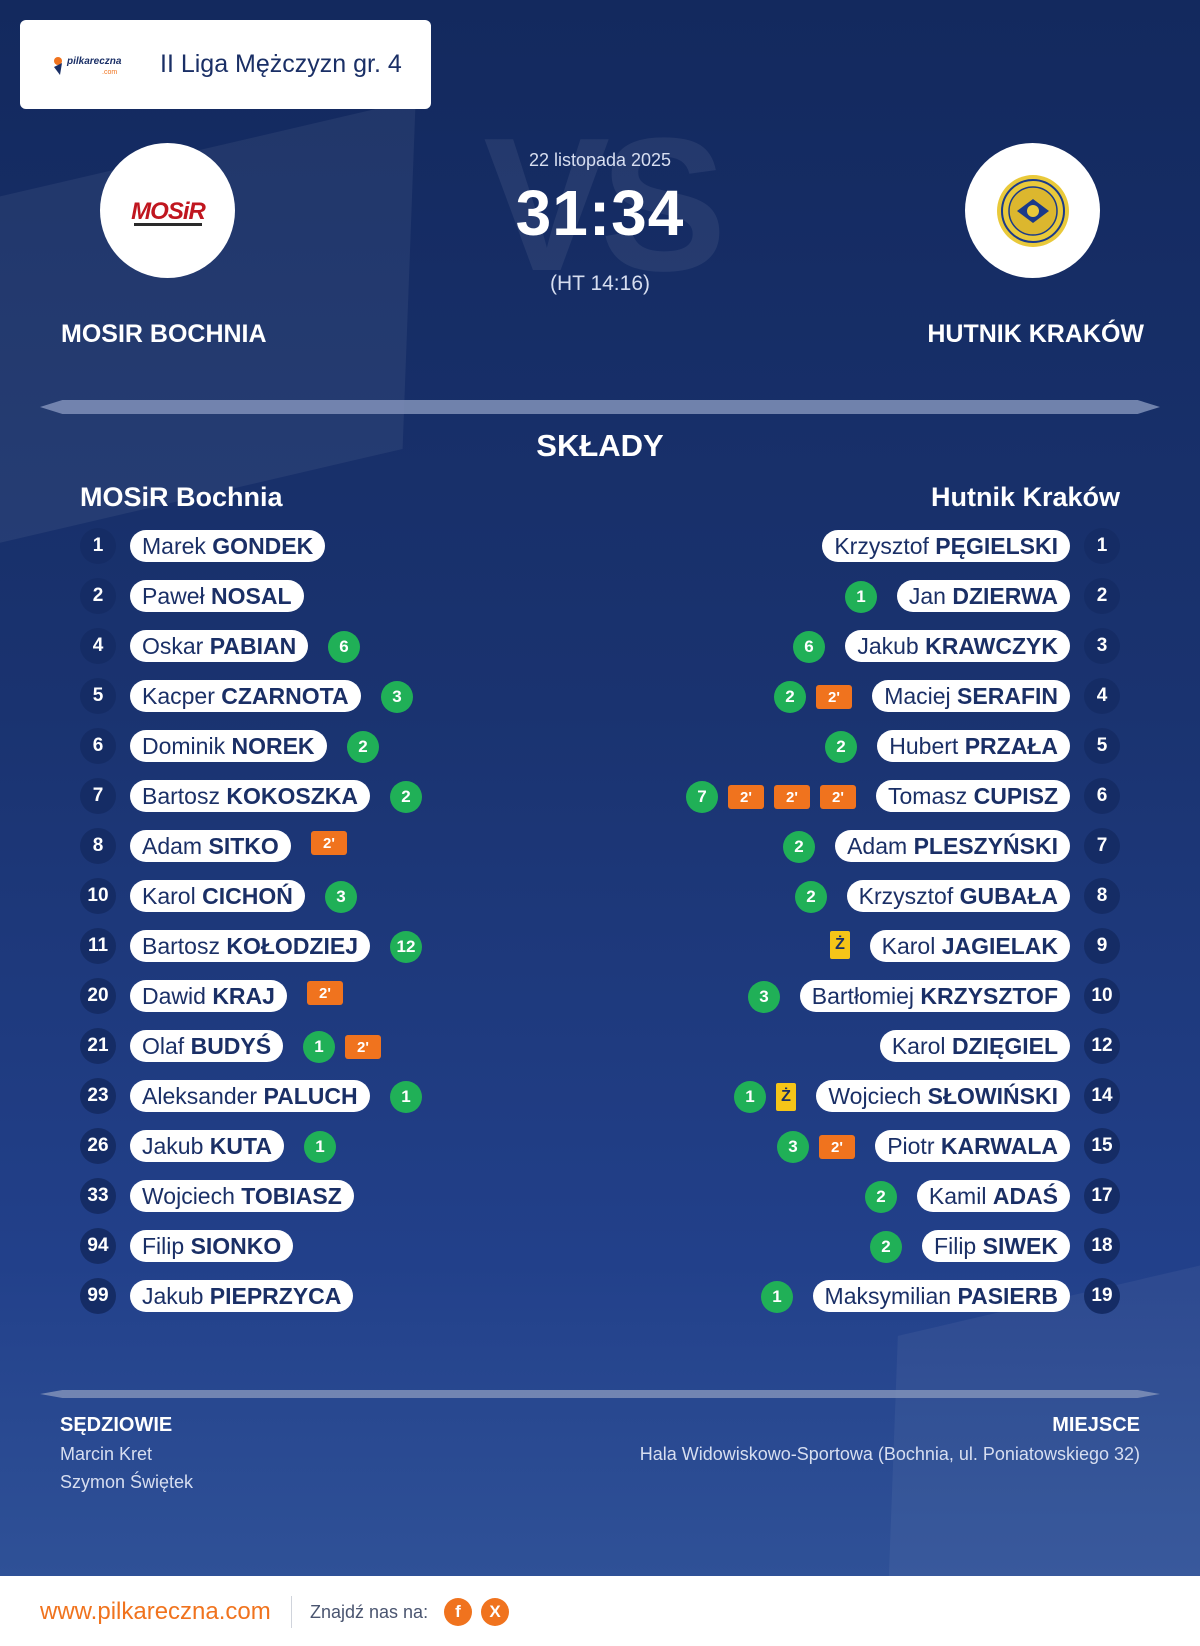 This screenshot has width=1200, height=1646. I want to click on player-first-name: Filip, so click(163, 1246).